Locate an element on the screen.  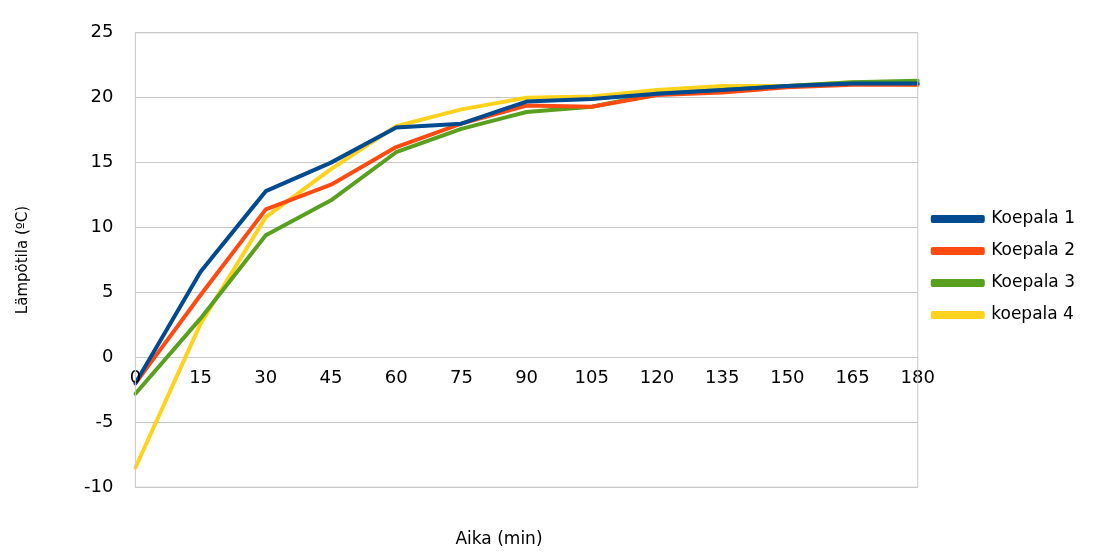
y-tick-label: -10 is located at coordinates (98, 485).